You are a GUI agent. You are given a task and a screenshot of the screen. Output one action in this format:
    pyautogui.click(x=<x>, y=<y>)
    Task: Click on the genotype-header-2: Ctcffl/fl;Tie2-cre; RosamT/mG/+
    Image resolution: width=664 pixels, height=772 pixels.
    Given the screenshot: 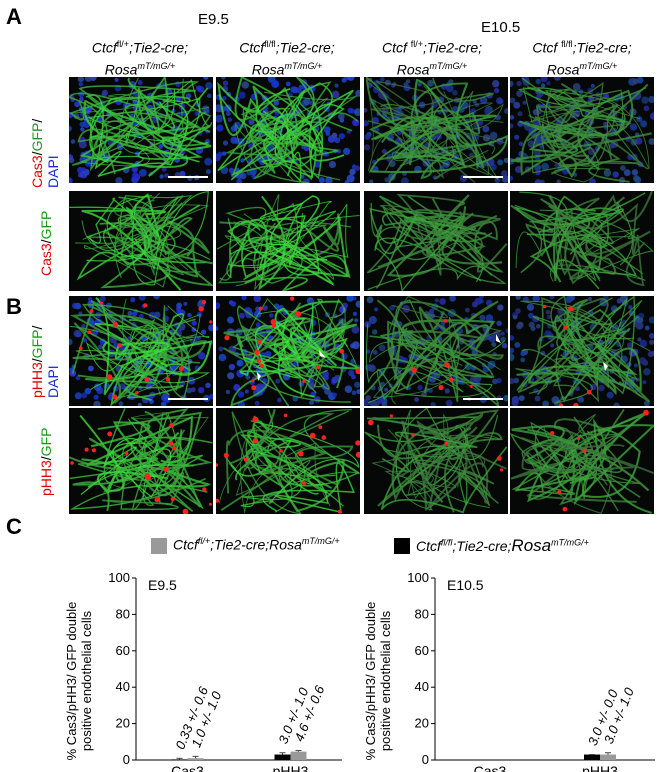 What is the action you would take?
    pyautogui.click(x=287, y=58)
    